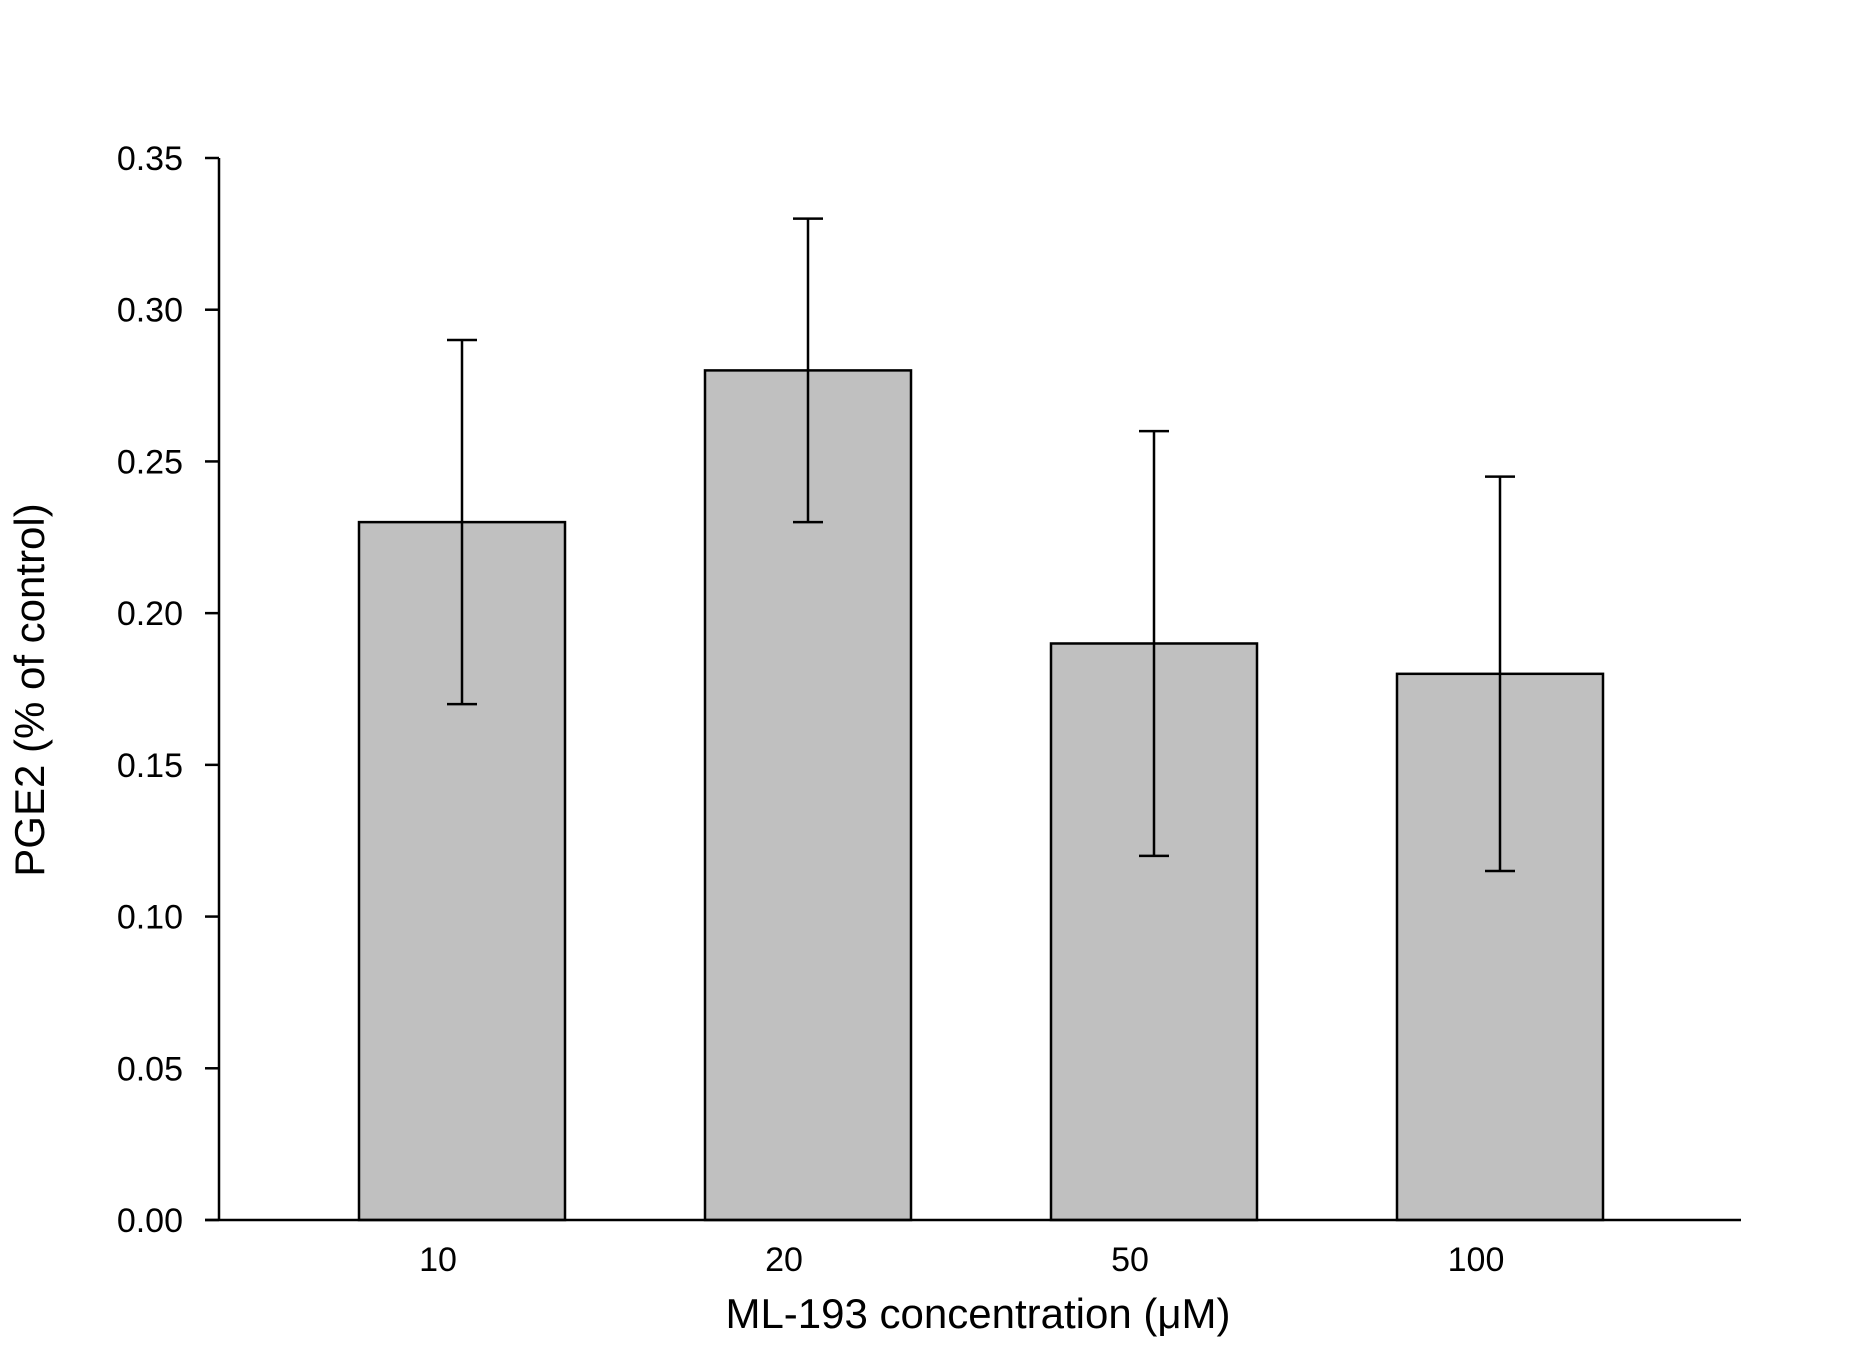  What do you see at coordinates (150, 1221) in the screenshot?
I see `y-tick-label: 0.00` at bounding box center [150, 1221].